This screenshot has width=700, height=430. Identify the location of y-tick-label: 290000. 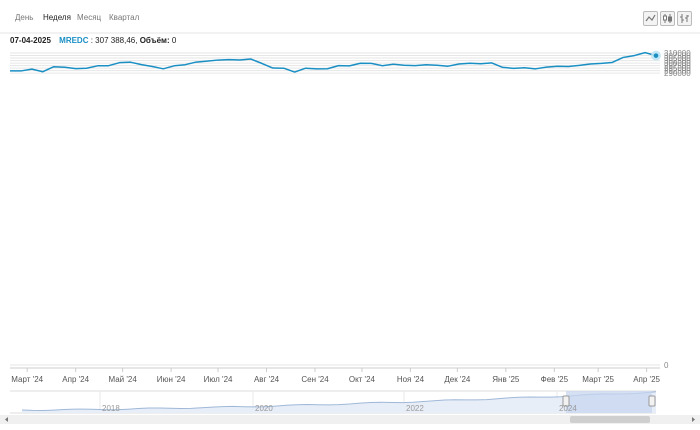
(677, 73).